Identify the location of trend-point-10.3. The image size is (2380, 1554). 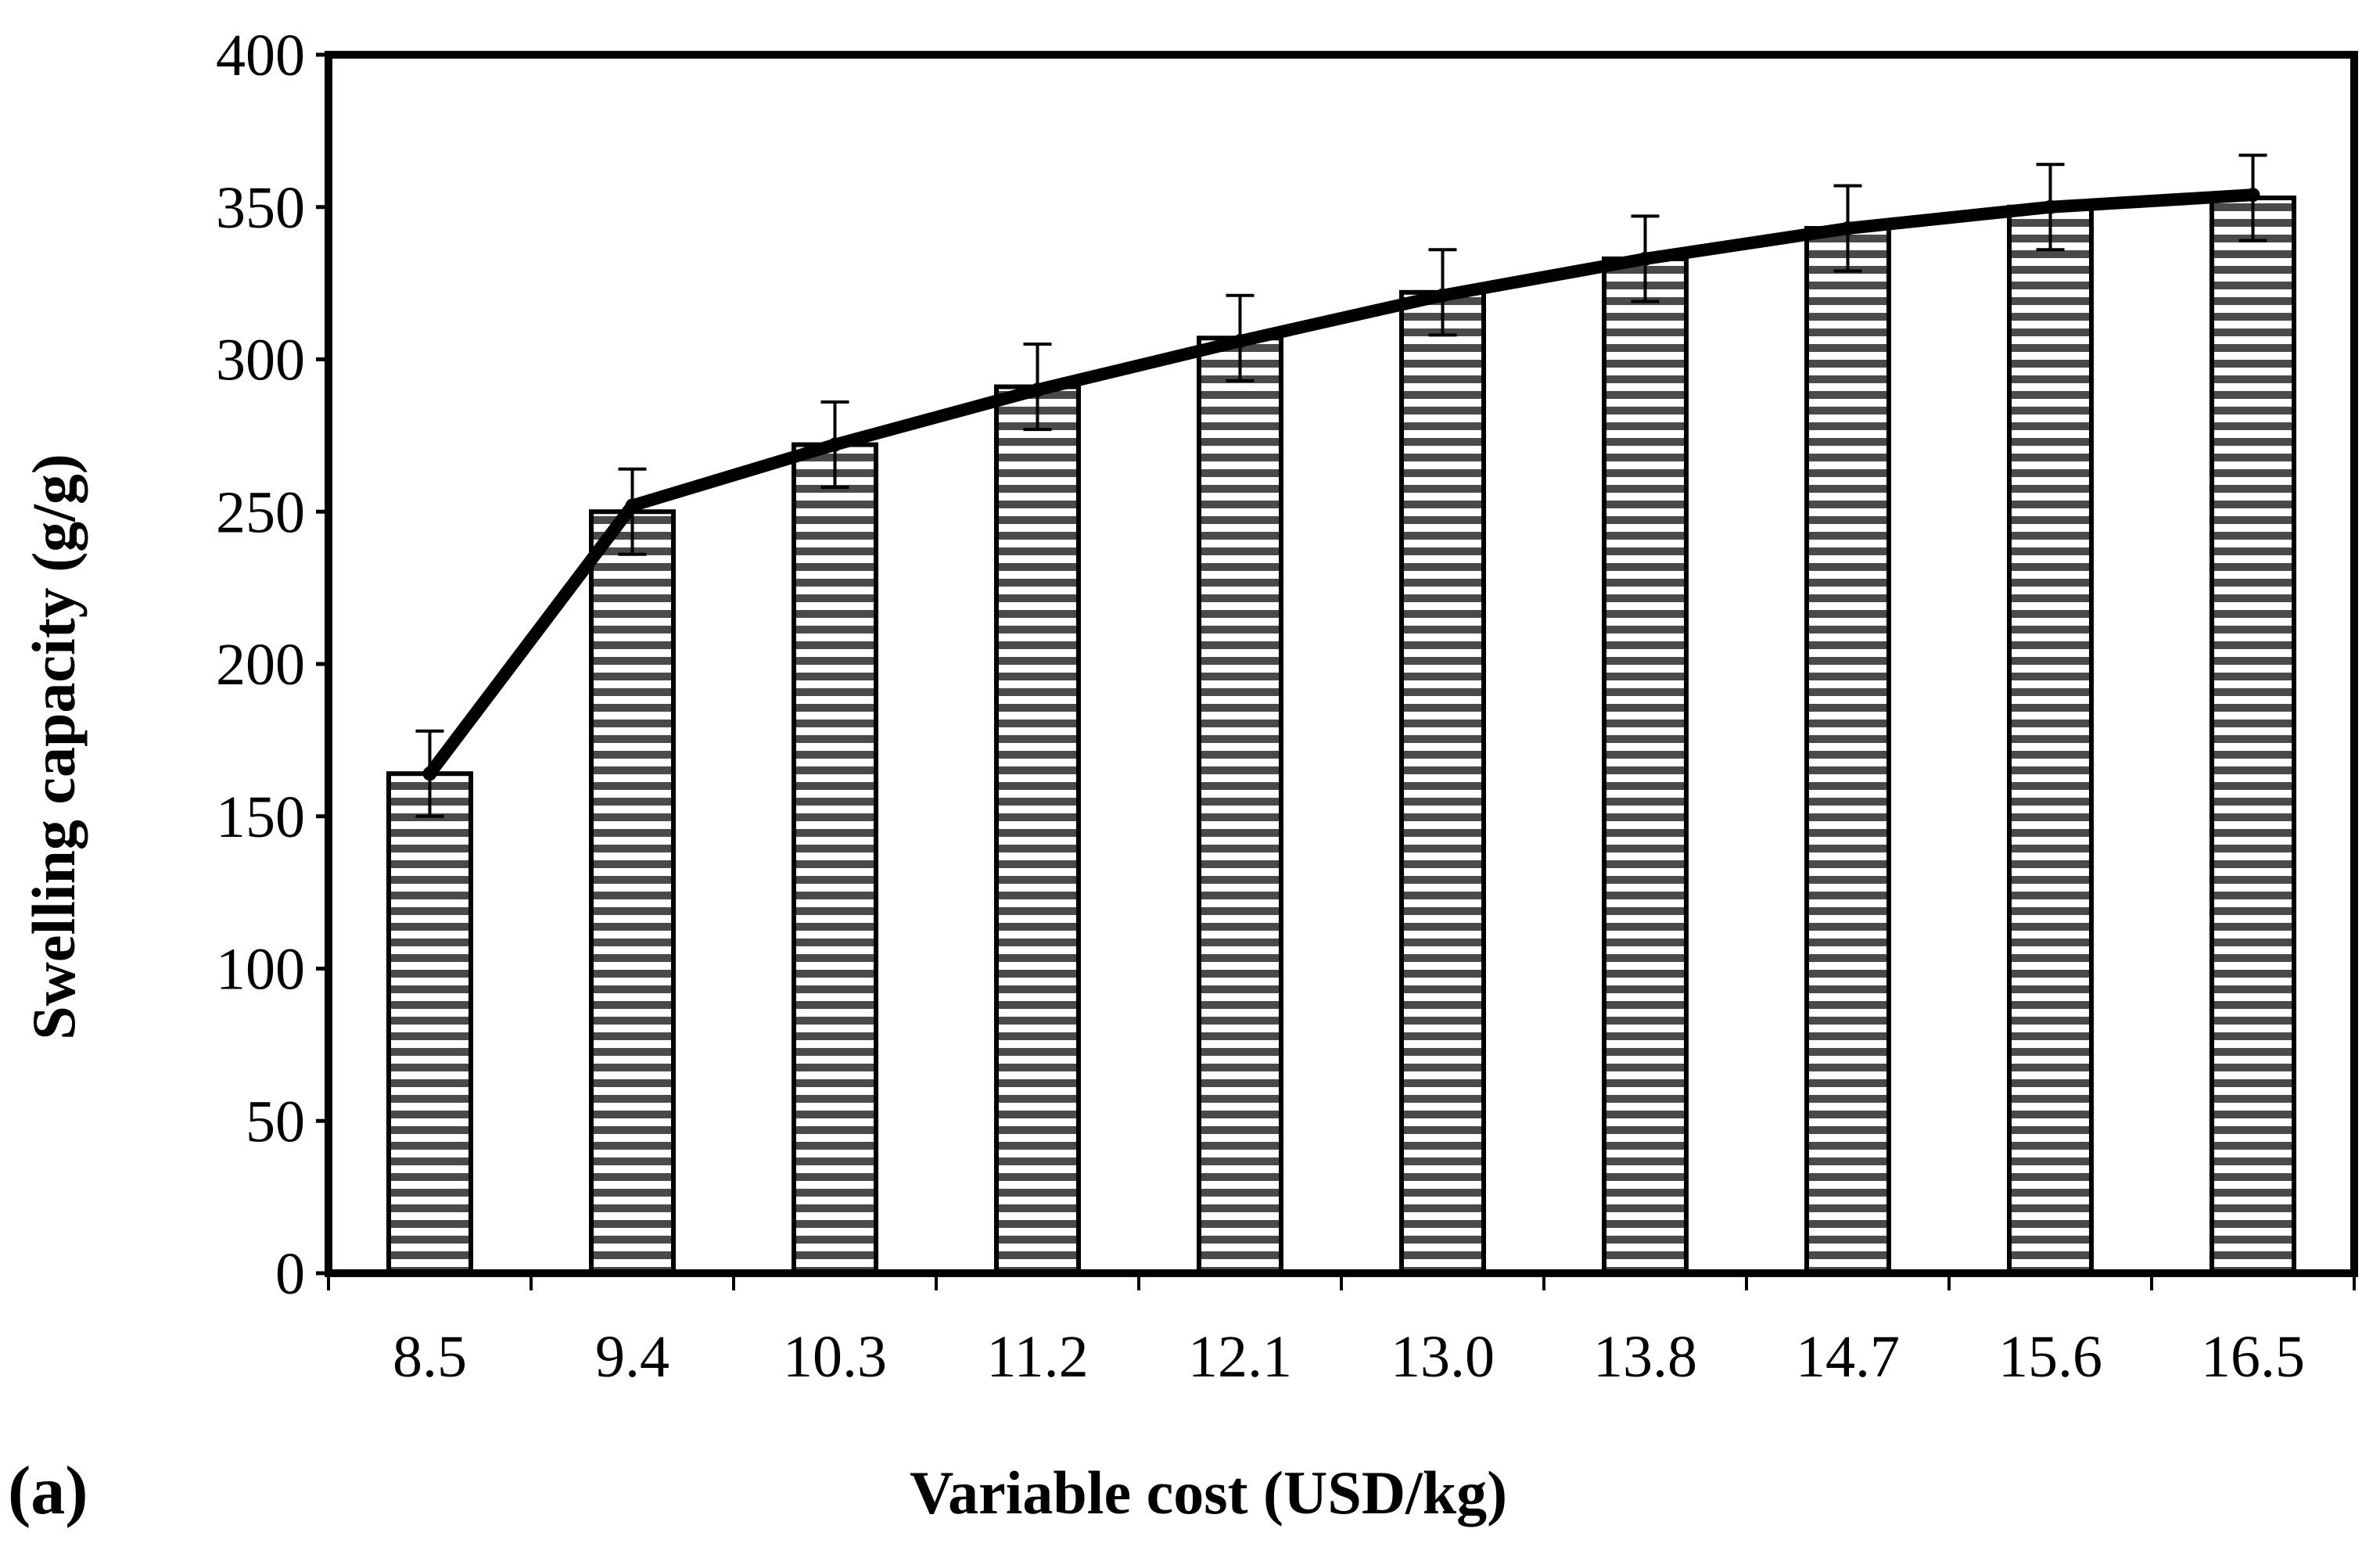
(834, 445).